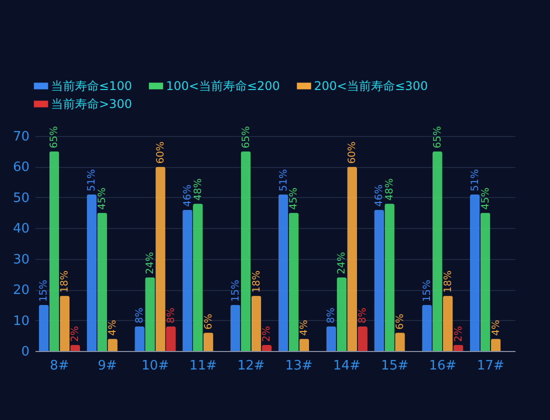 The image size is (550, 420). I want to click on x-tick-label: 16#, so click(442, 366).